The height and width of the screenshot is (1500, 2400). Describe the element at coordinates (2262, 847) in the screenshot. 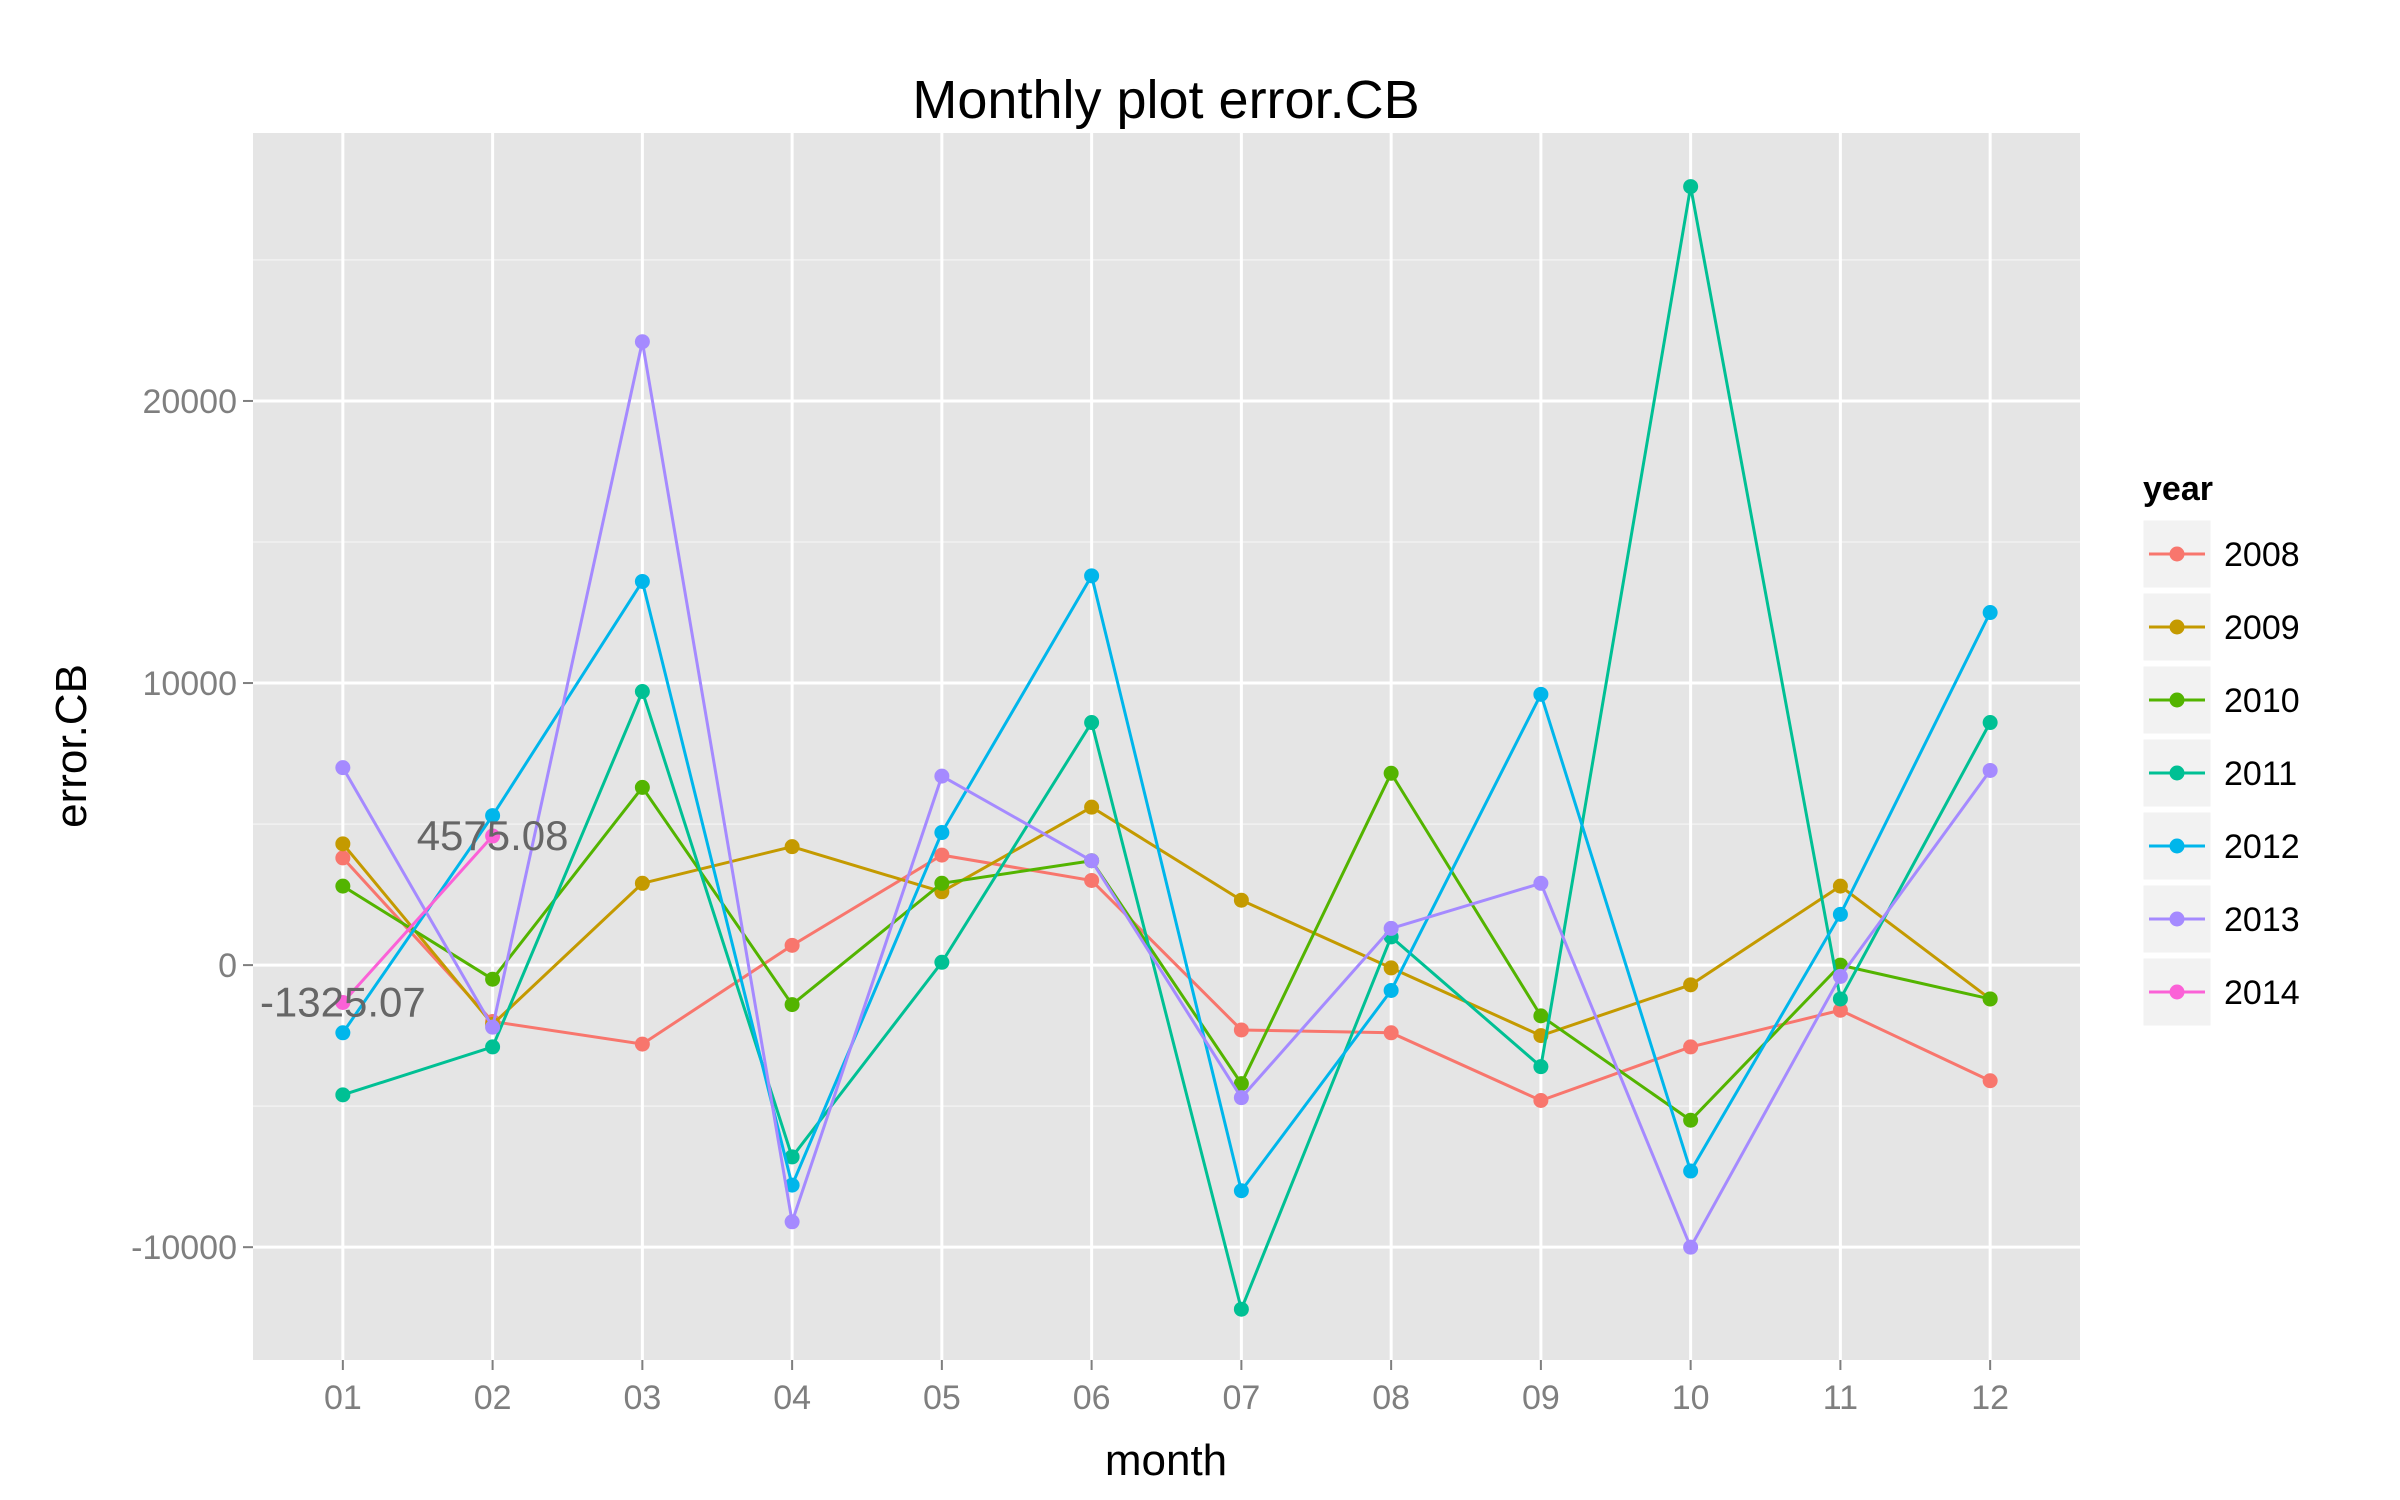

I see `legend-label: 2012` at that location.